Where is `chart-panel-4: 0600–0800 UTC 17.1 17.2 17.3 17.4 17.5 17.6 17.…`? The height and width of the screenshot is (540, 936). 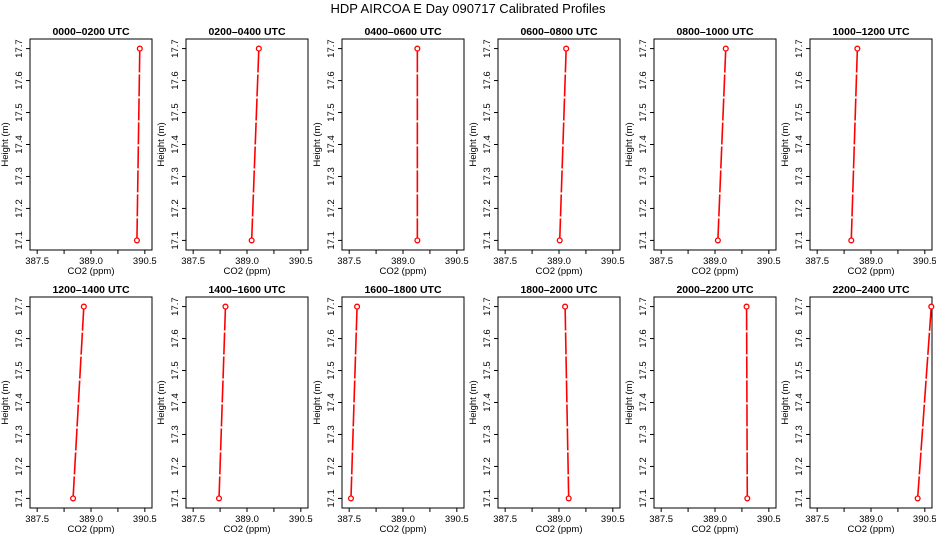
chart-panel-4: 0600–0800 UTC 17.1 17.2 17.3 17.4 17.5 17.6 17.… is located at coordinates (546, 151).